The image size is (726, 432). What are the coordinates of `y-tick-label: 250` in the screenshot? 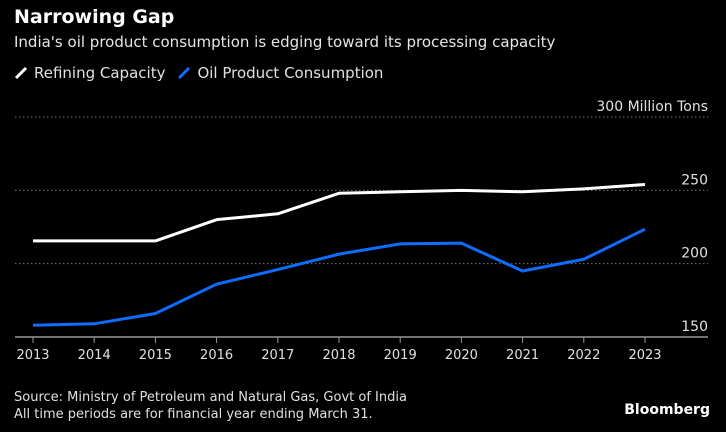 It's located at (694, 180).